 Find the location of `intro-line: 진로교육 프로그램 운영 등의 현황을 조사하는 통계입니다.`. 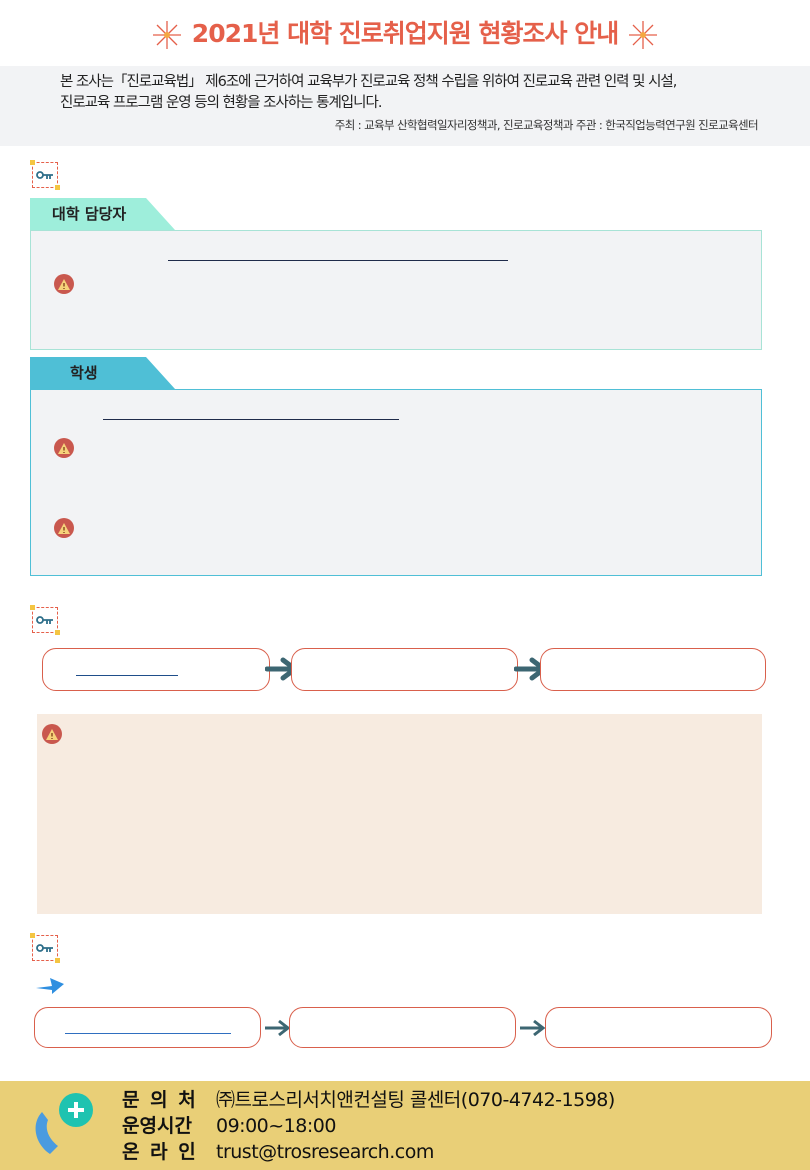

intro-line: 진로교육 프로그램 운영 등의 현황을 조사하는 통계입니다. is located at coordinates (221, 103).